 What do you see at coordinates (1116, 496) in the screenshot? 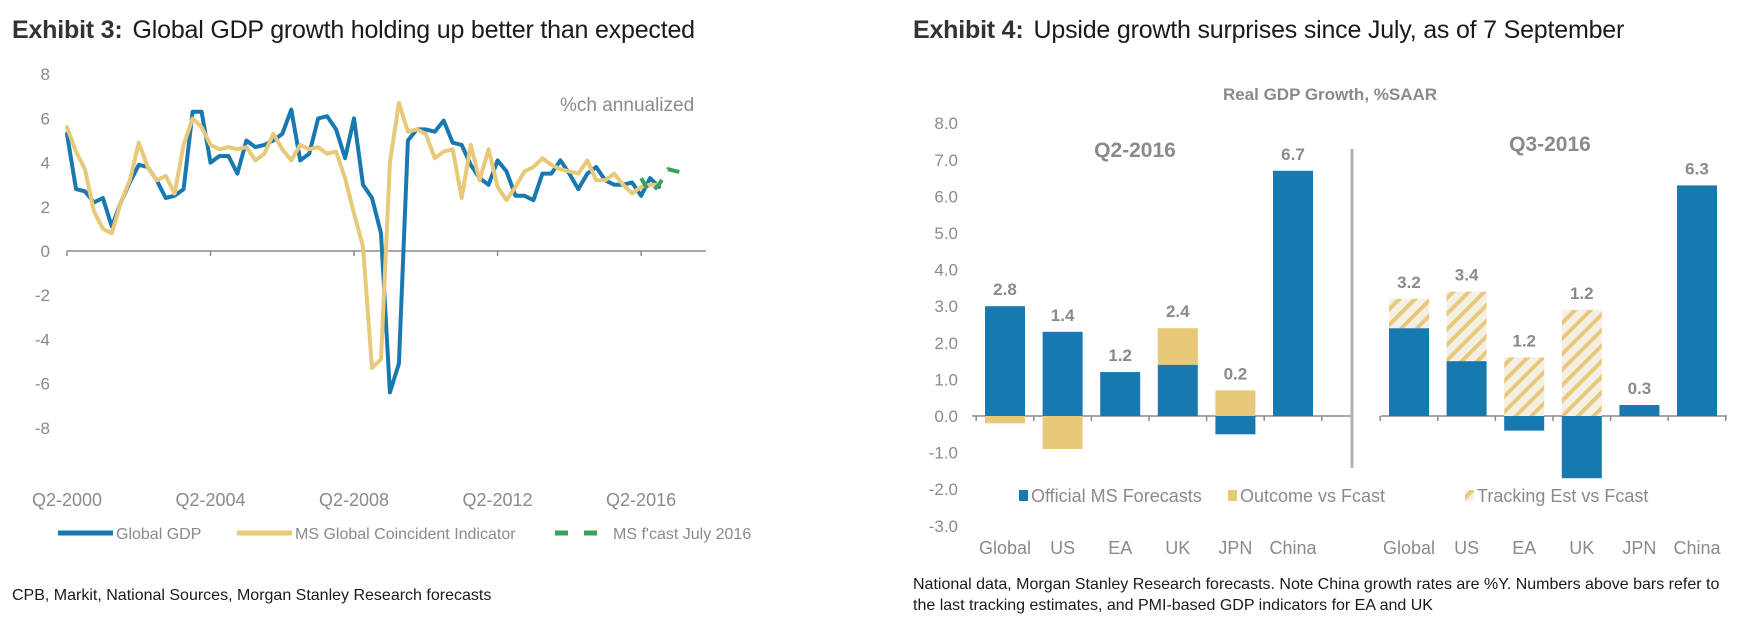
I see `legend-label: Official MS Forecasts` at bounding box center [1116, 496].